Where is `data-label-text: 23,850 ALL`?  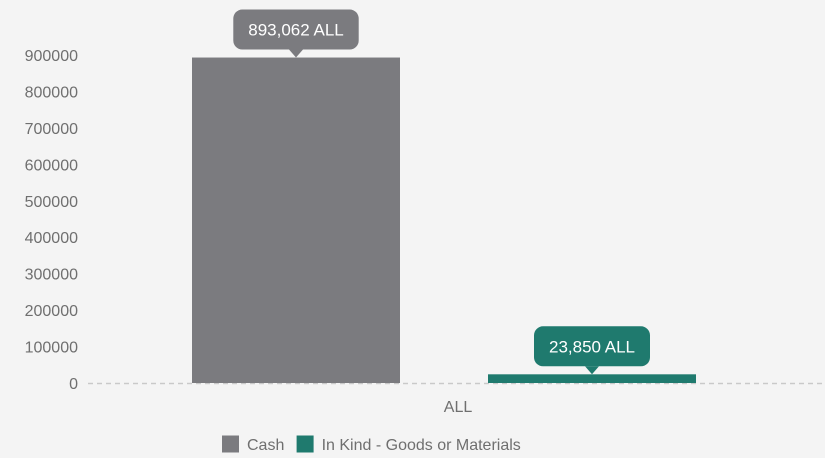
data-label-text: 23,850 ALL is located at coordinates (592, 346).